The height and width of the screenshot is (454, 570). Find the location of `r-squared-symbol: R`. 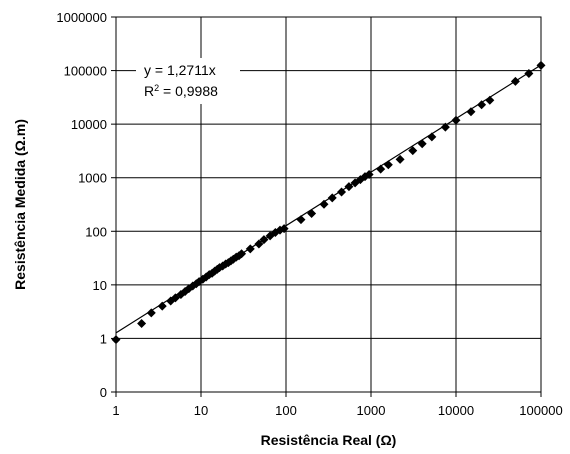

r-squared-symbol: R is located at coordinates (149, 91).